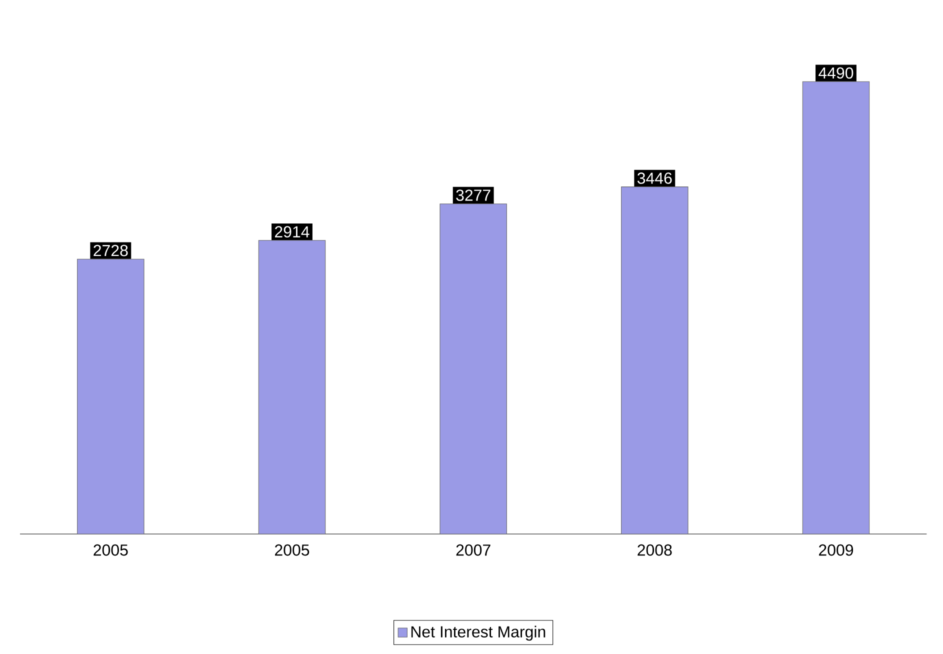 The width and height of the screenshot is (943, 654). Describe the element at coordinates (111, 250) in the screenshot. I see `data-label: 2728` at that location.